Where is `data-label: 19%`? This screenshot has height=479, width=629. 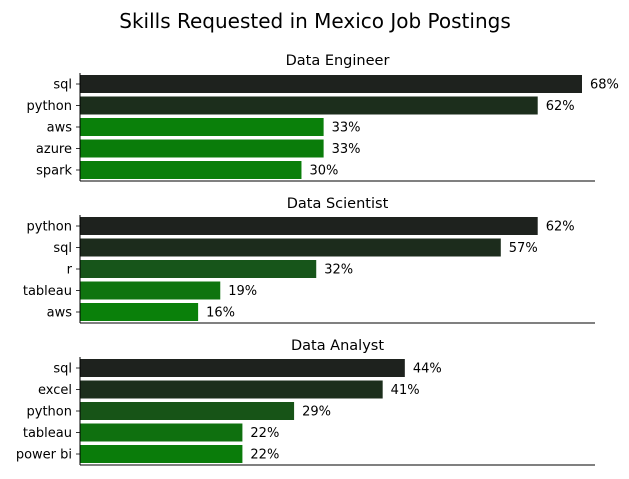
data-label: 19% is located at coordinates (242, 291).